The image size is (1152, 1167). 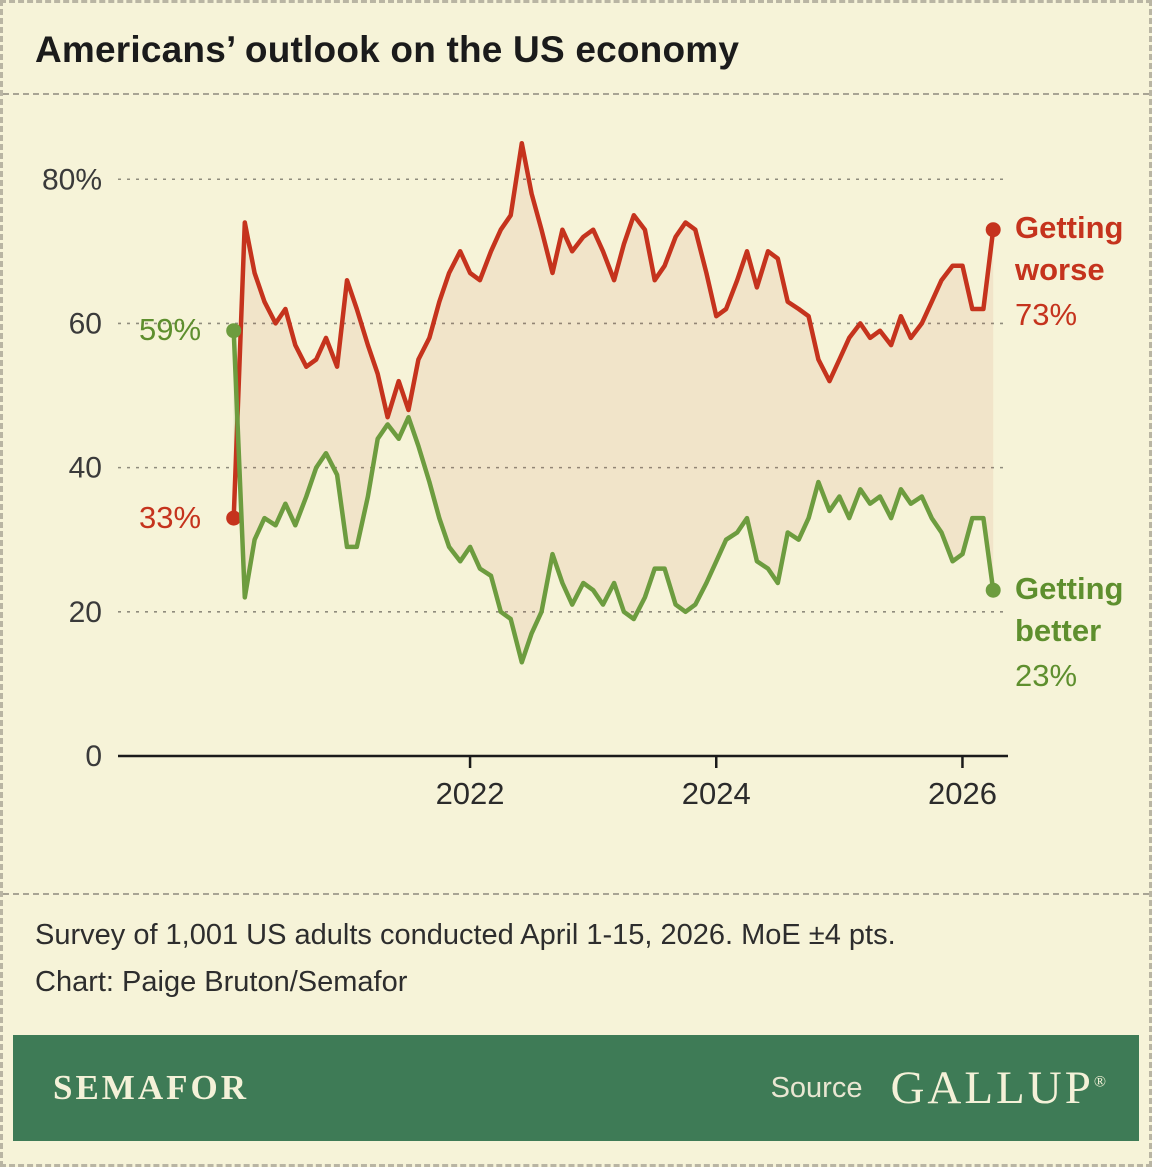 I want to click on x-tick-label: 2024, so click(x=716, y=793).